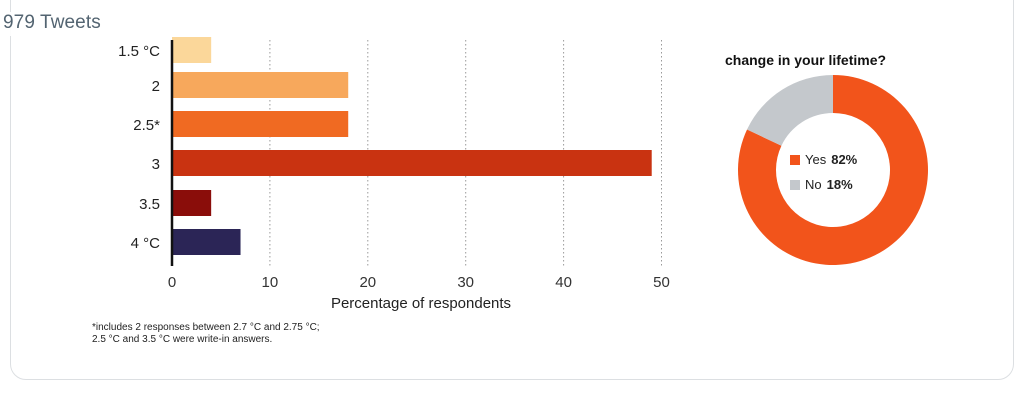 Image resolution: width=1017 pixels, height=394 pixels. I want to click on legend-yes-label: Yes, so click(816, 159).